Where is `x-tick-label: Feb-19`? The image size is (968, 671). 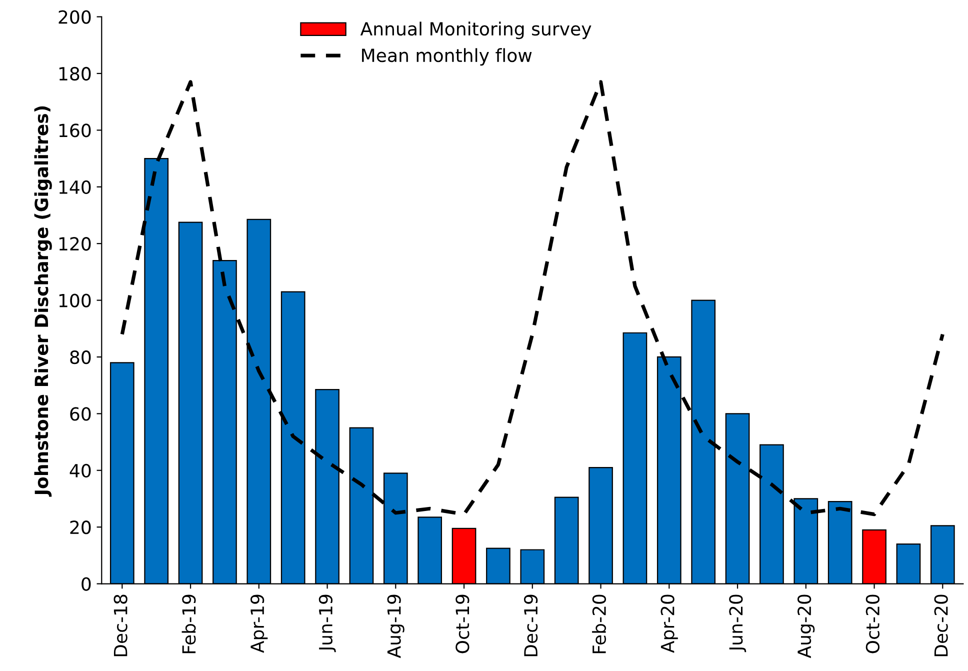
x-tick-label: Feb-19 is located at coordinates (189, 624).